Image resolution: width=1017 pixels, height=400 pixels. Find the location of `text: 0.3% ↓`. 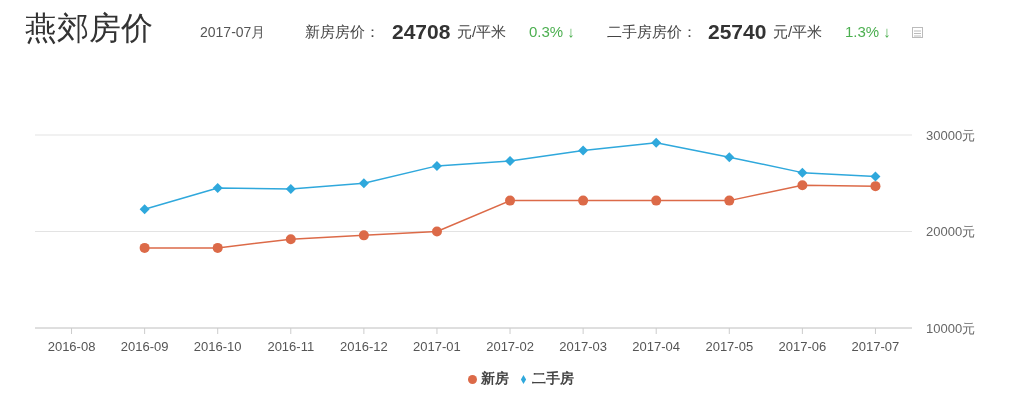

text: 0.3% ↓ is located at coordinates (552, 32).